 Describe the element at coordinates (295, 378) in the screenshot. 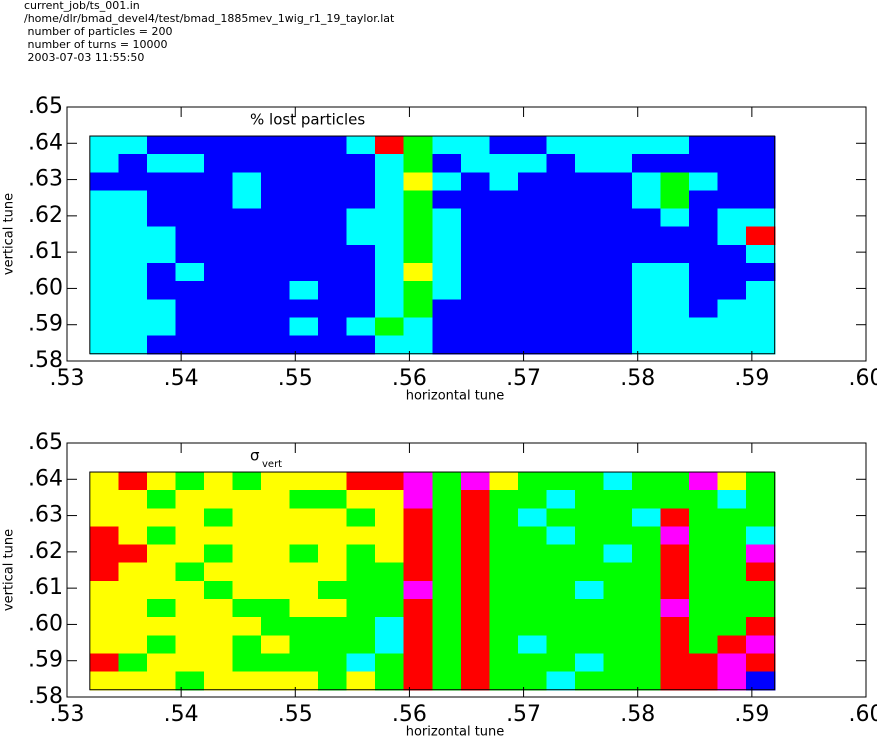

I see `x-tick-label: .55` at that location.